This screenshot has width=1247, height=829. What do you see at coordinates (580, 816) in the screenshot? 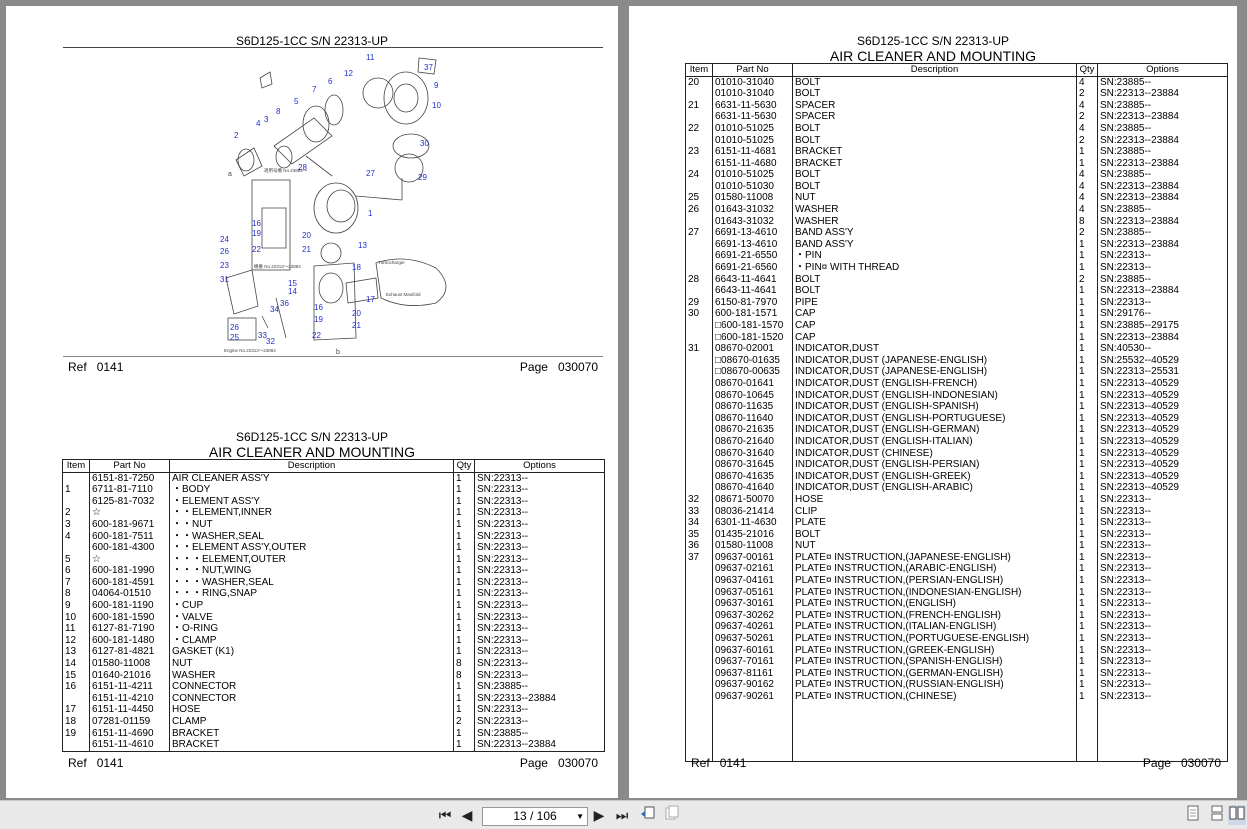
I see `chevron-down-icon: ▼` at bounding box center [580, 816].